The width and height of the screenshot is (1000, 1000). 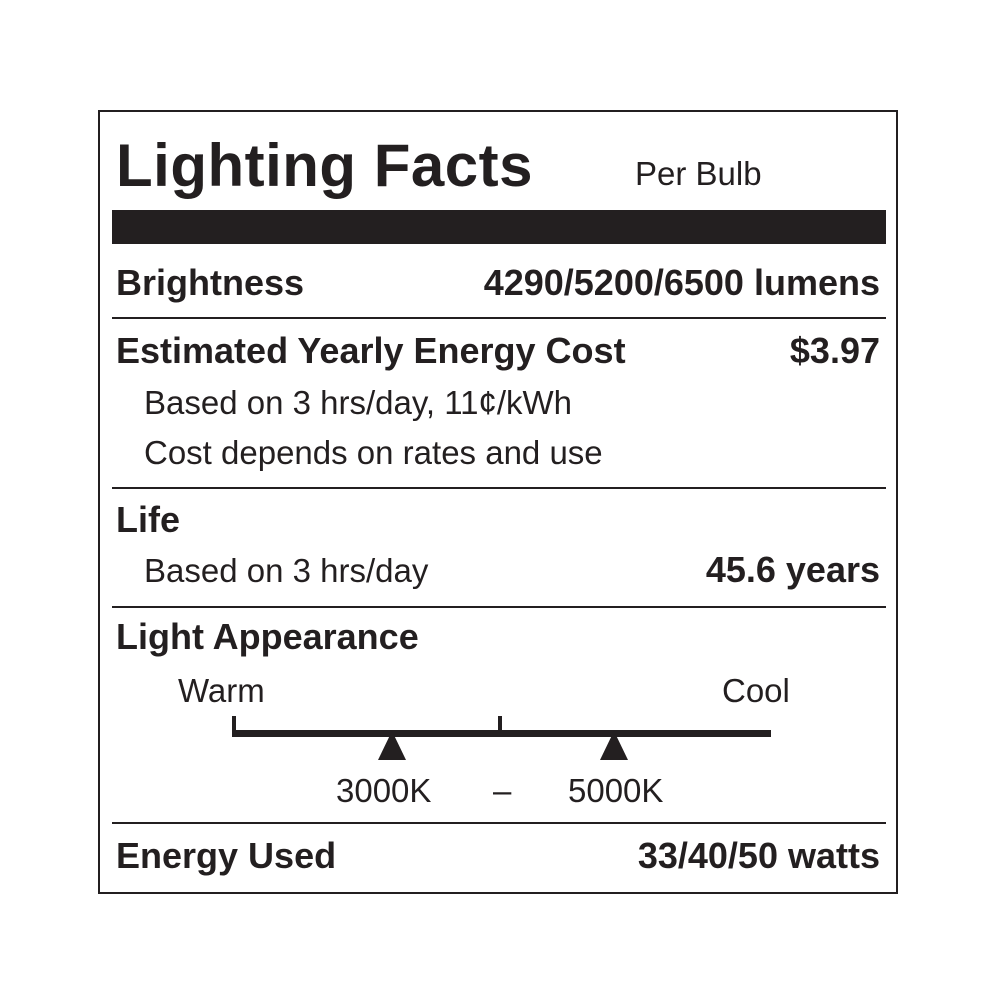 I want to click on energy-cost-label: Estimated Yearly Energy Cost, so click(x=371, y=350).